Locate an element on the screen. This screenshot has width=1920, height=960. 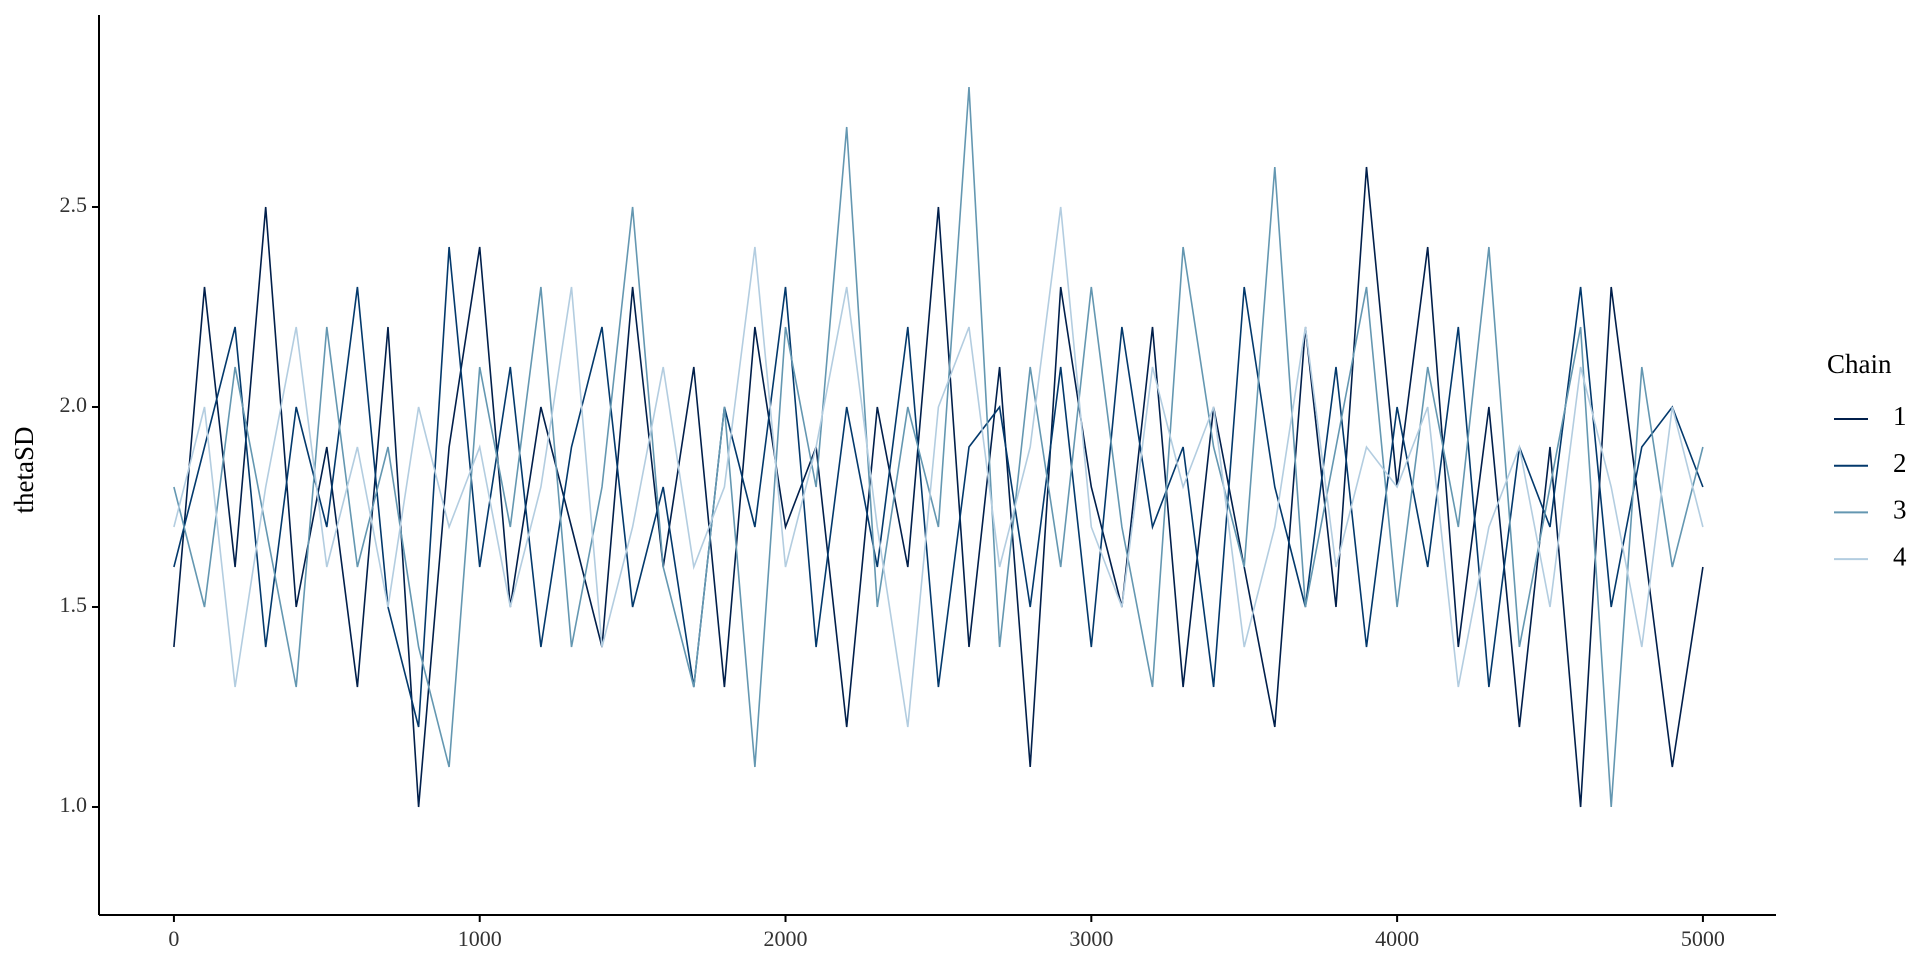
legend-label: 1 is located at coordinates (1900, 416).